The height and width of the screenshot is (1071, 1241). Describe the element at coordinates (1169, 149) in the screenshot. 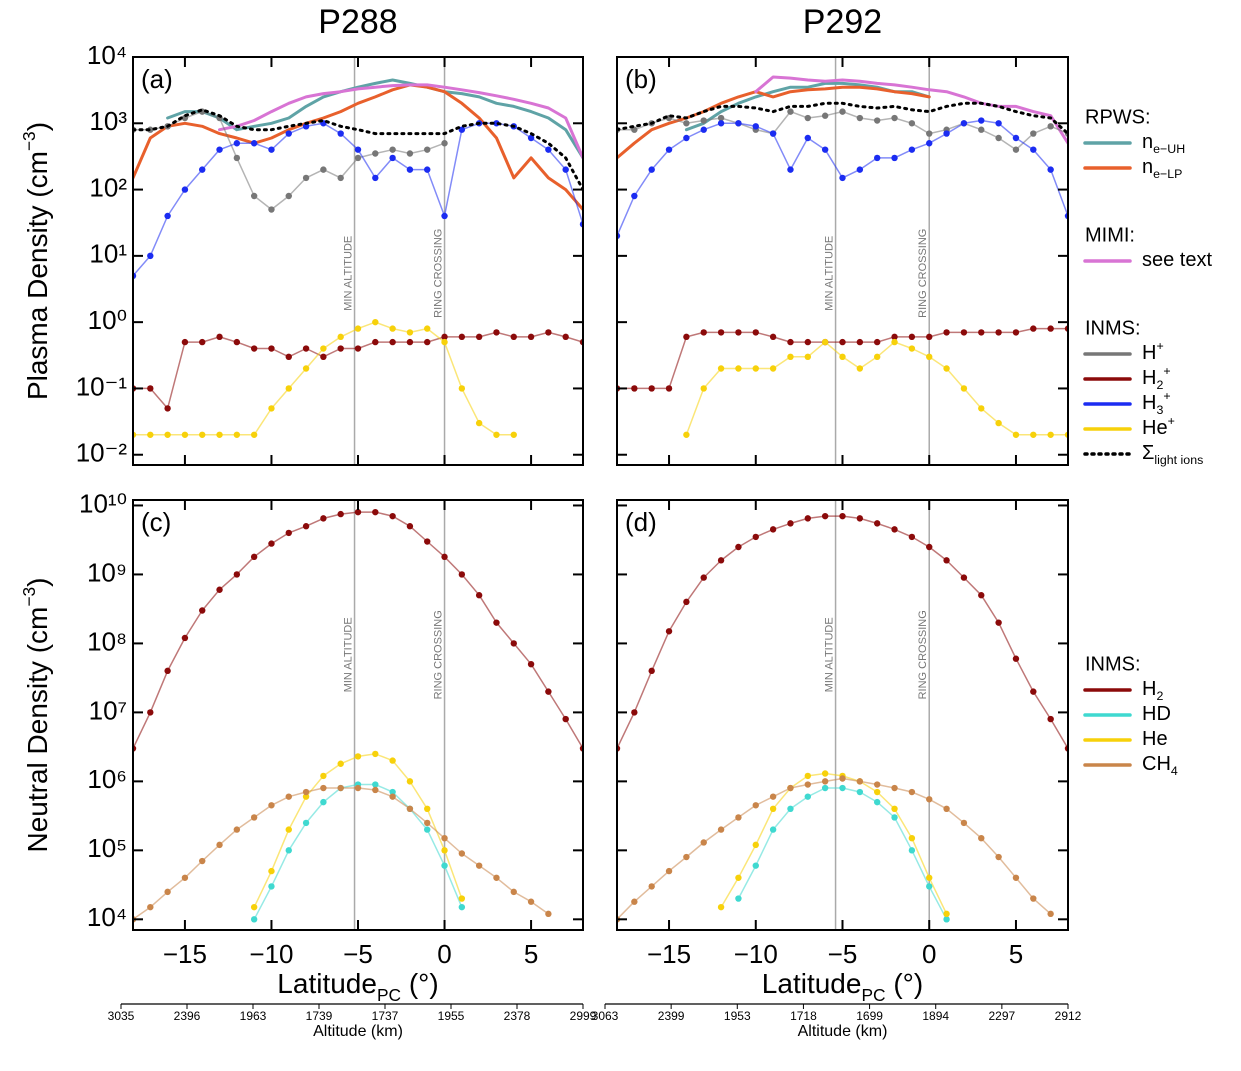

I see `text-sub: e−UH` at that location.